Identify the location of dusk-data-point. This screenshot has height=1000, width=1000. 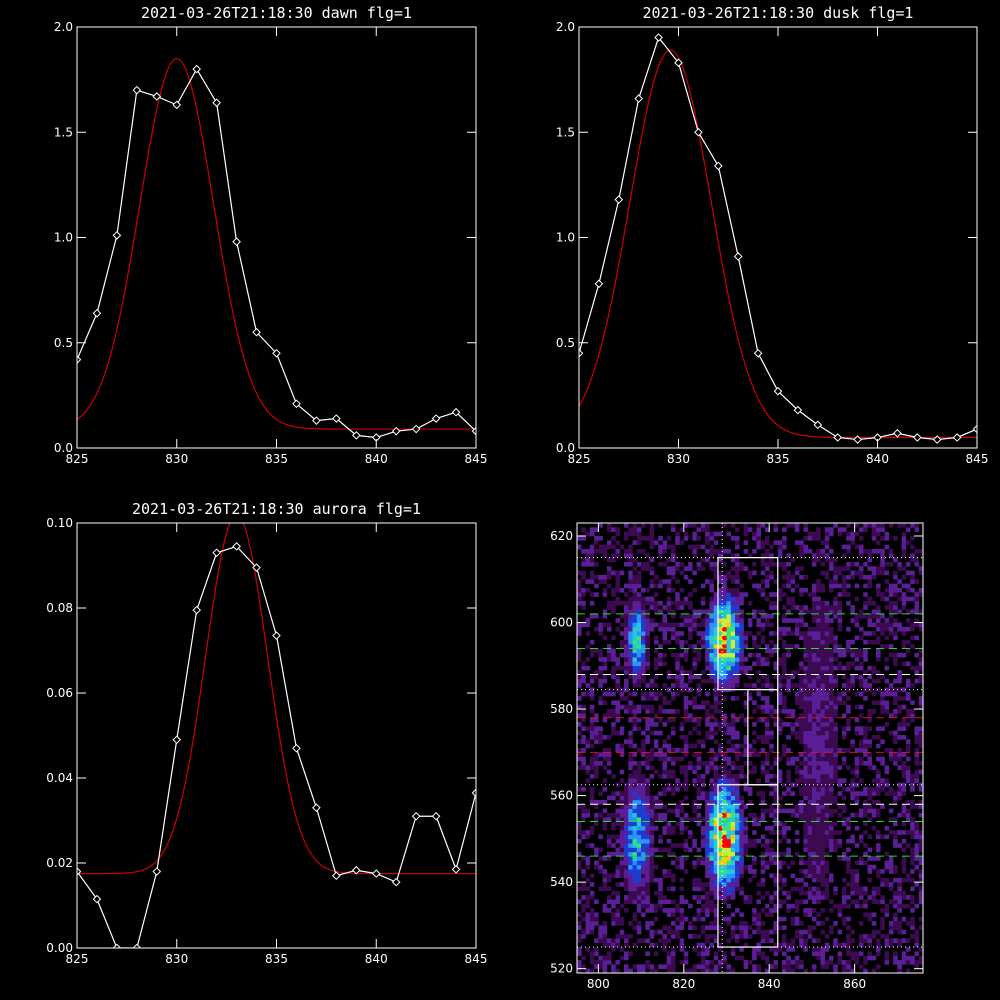
(678, 63).